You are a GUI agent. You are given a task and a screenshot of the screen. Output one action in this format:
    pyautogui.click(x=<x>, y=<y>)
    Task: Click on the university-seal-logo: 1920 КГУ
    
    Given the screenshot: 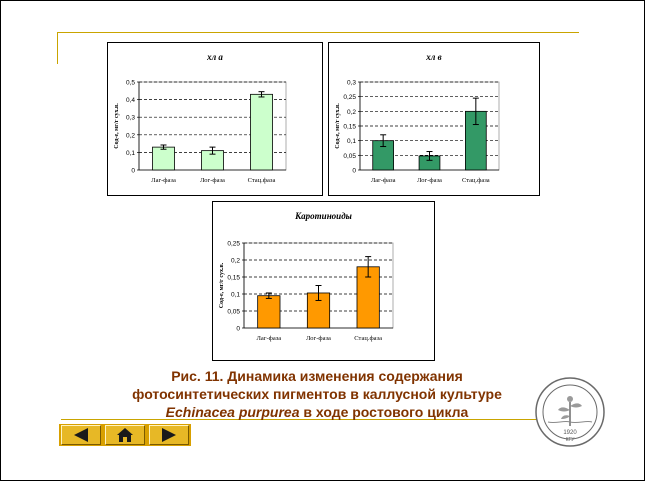 What is the action you would take?
    pyautogui.click(x=570, y=412)
    